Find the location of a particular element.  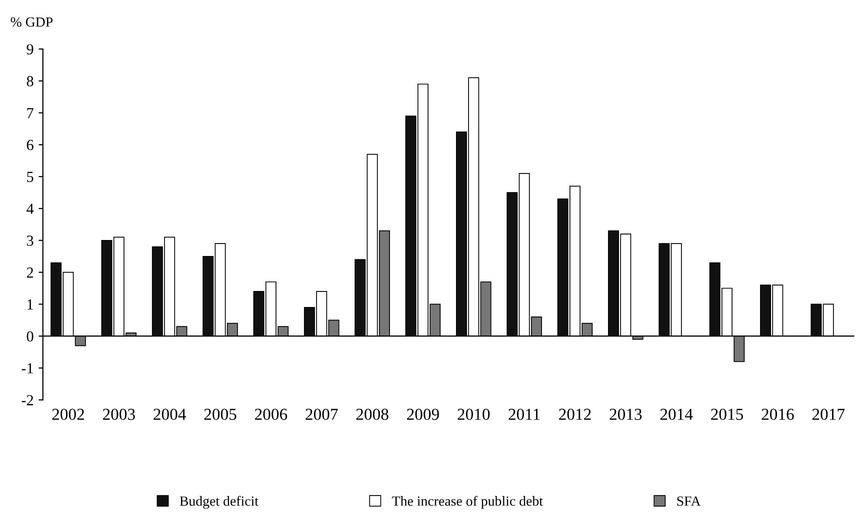

y-tick-label: 9 is located at coordinates (30, 49).